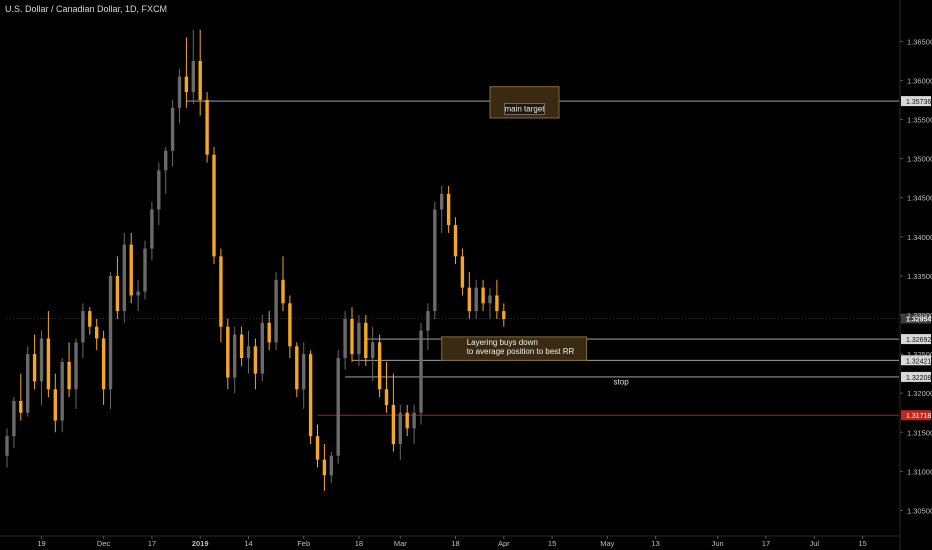 Image resolution: width=932 pixels, height=550 pixels. Describe the element at coordinates (918, 340) in the screenshot. I see `price-tag-label: 1.32692` at that location.